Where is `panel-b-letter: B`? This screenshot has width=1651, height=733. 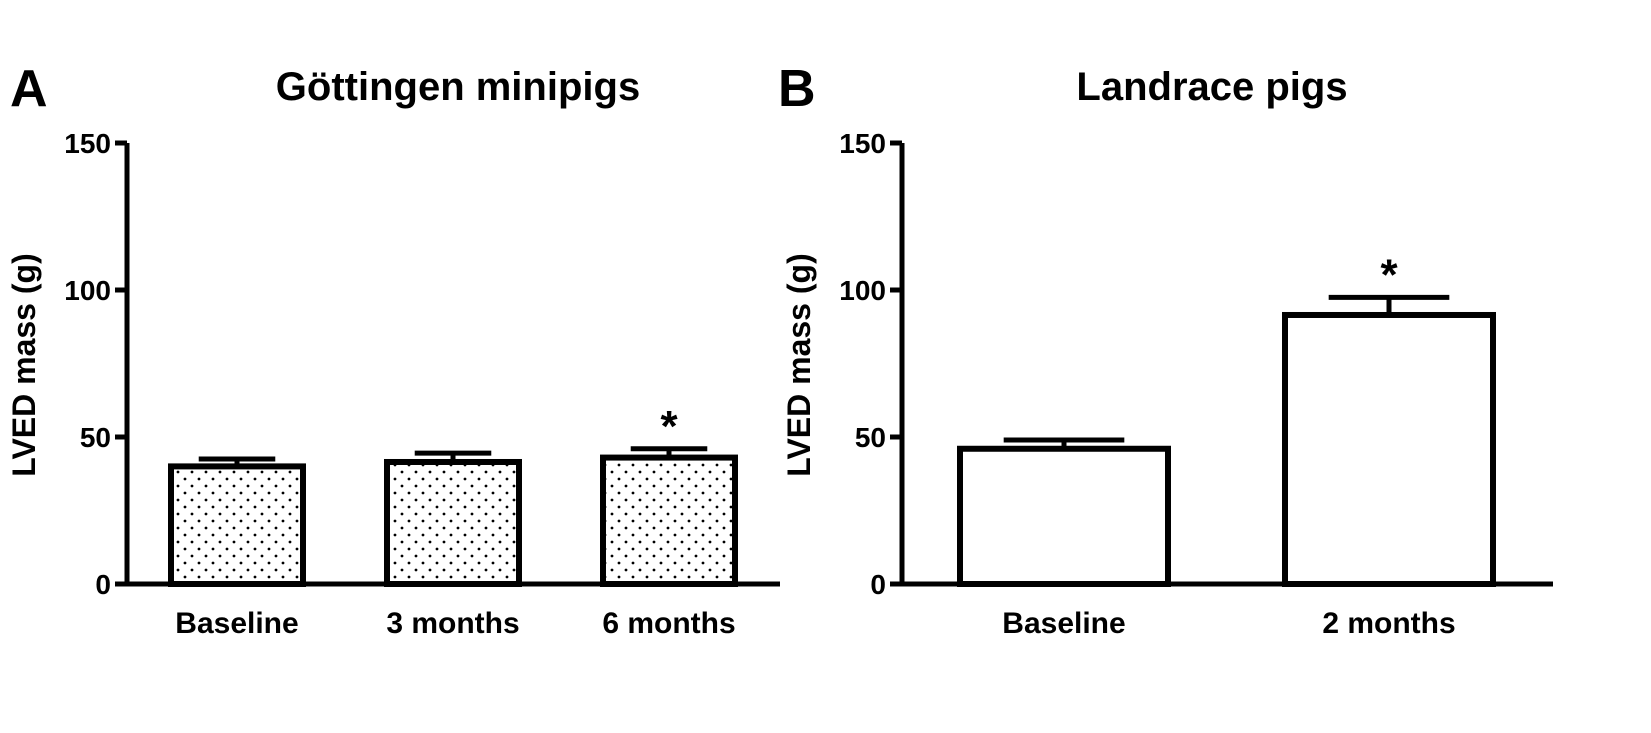
panel-b-letter: B is located at coordinates (797, 89).